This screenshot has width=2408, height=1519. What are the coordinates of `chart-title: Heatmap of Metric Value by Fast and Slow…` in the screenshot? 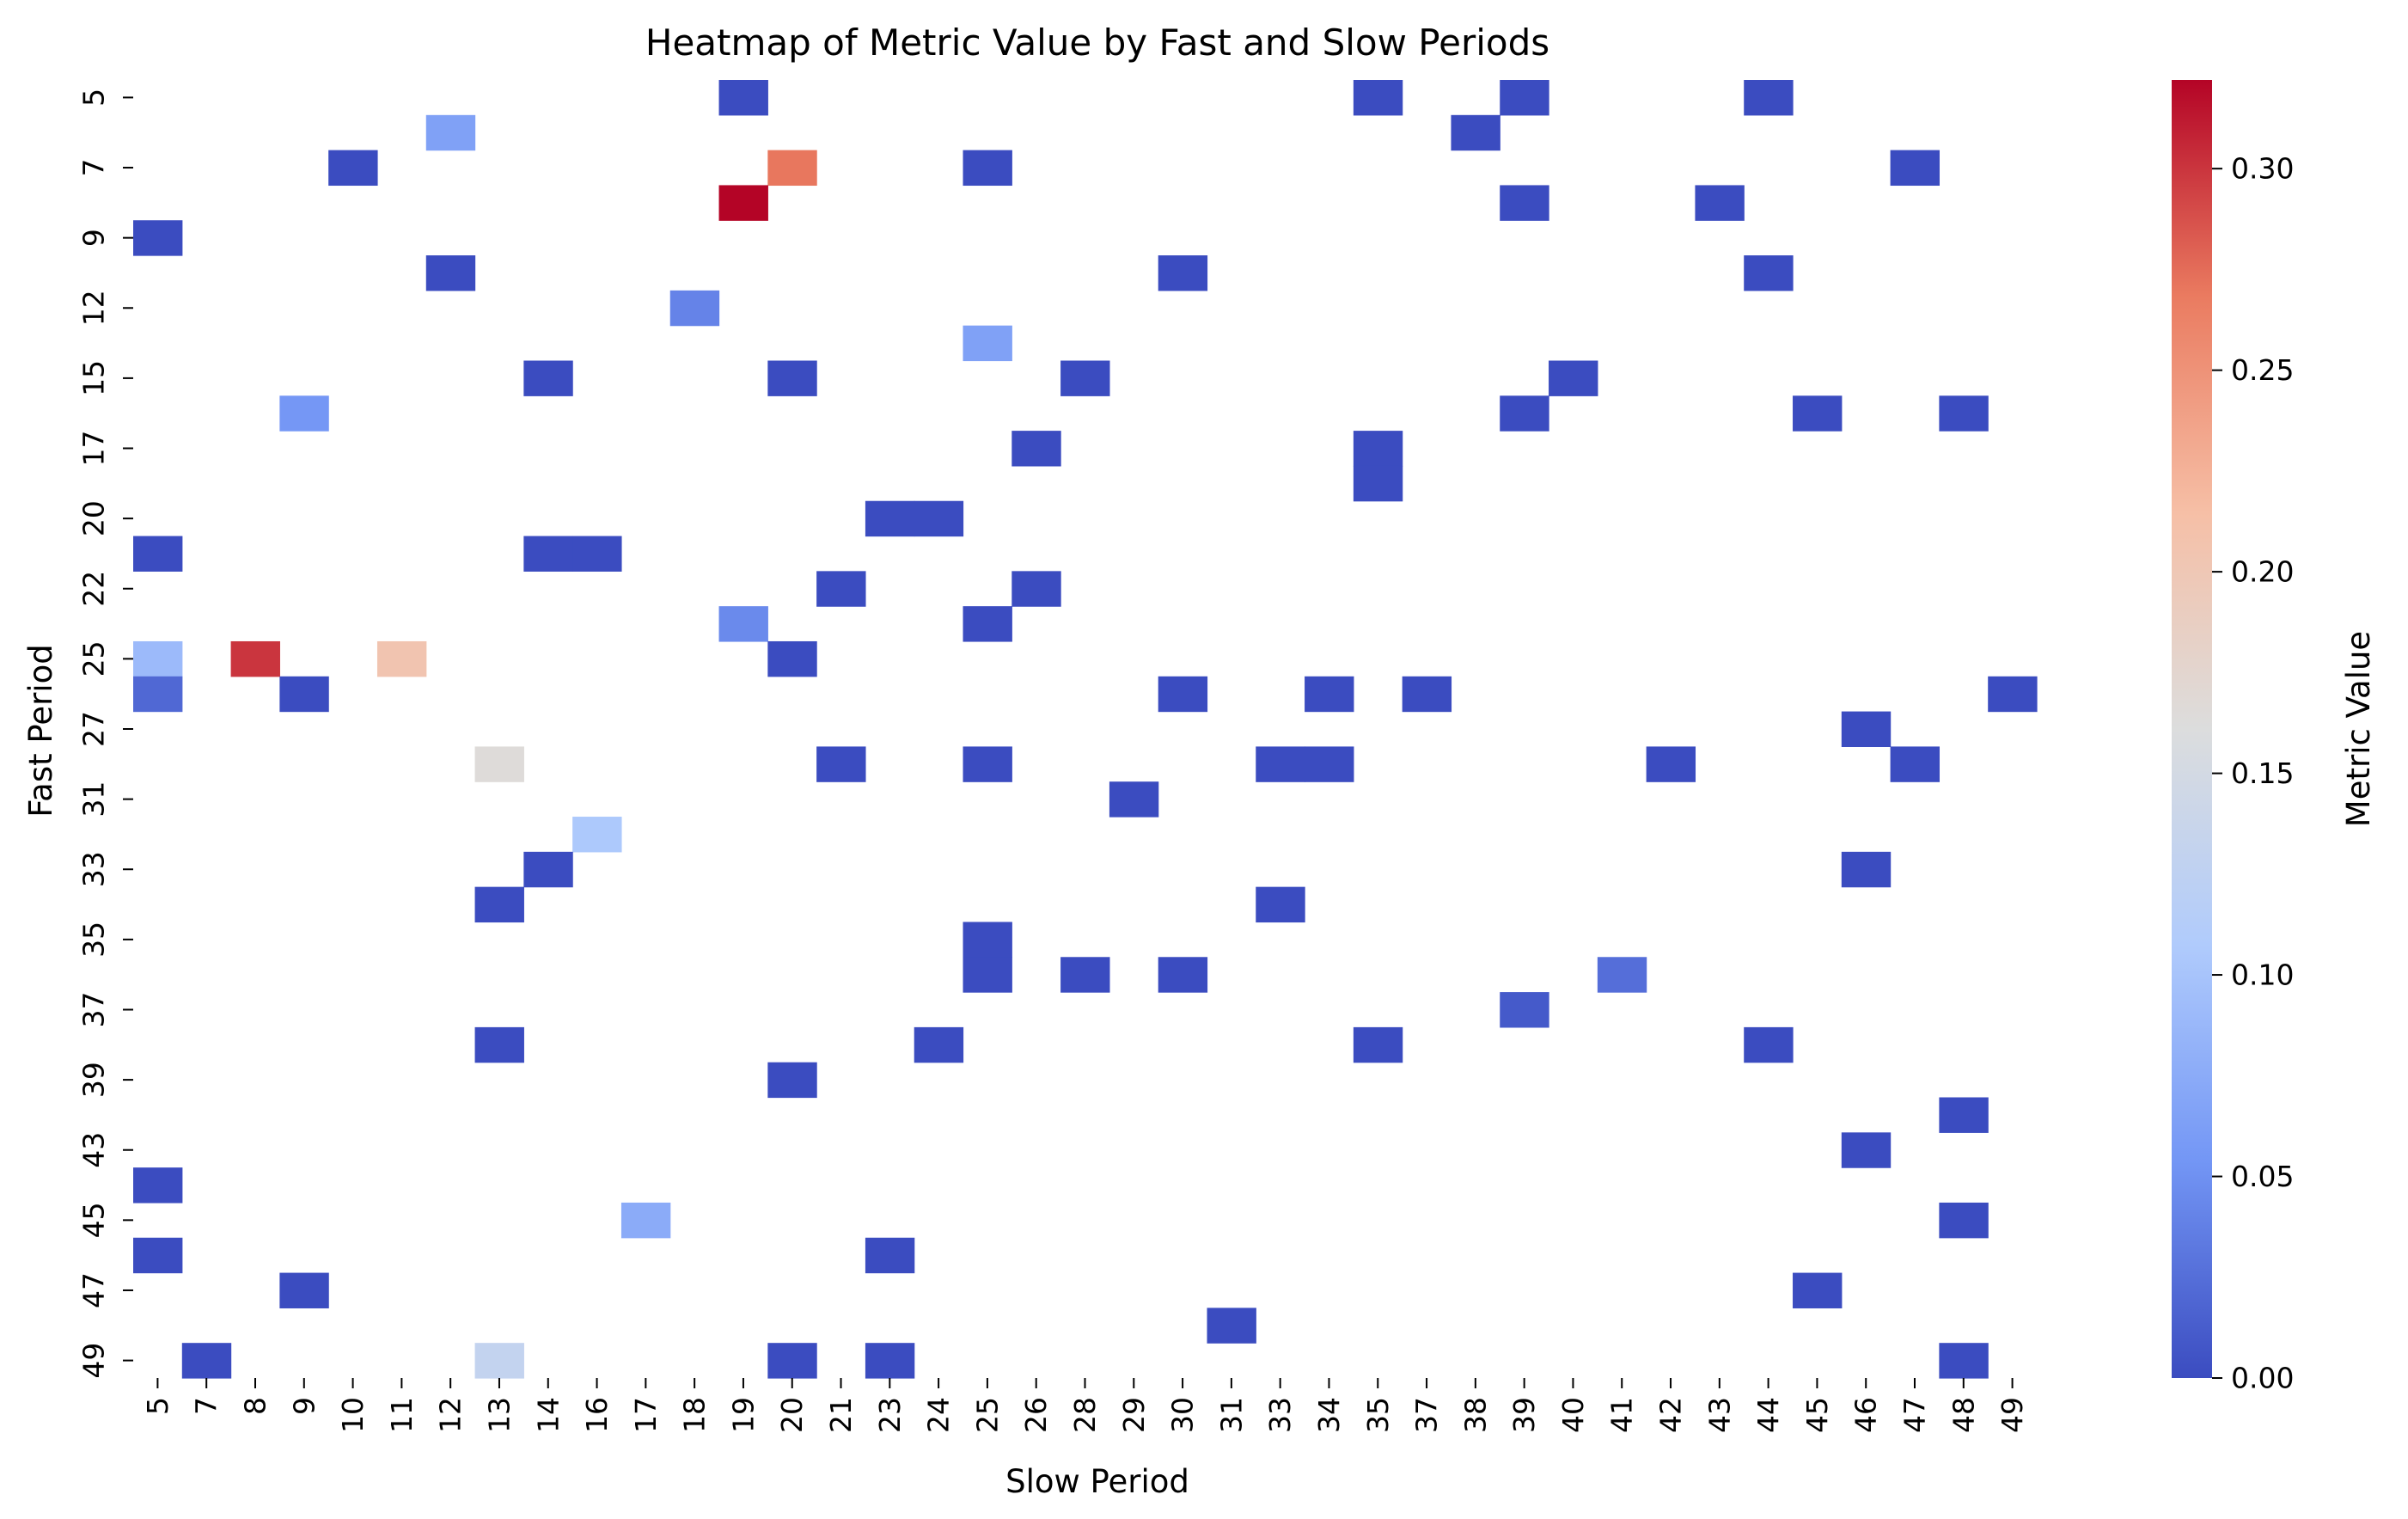 It's located at (1097, 42).